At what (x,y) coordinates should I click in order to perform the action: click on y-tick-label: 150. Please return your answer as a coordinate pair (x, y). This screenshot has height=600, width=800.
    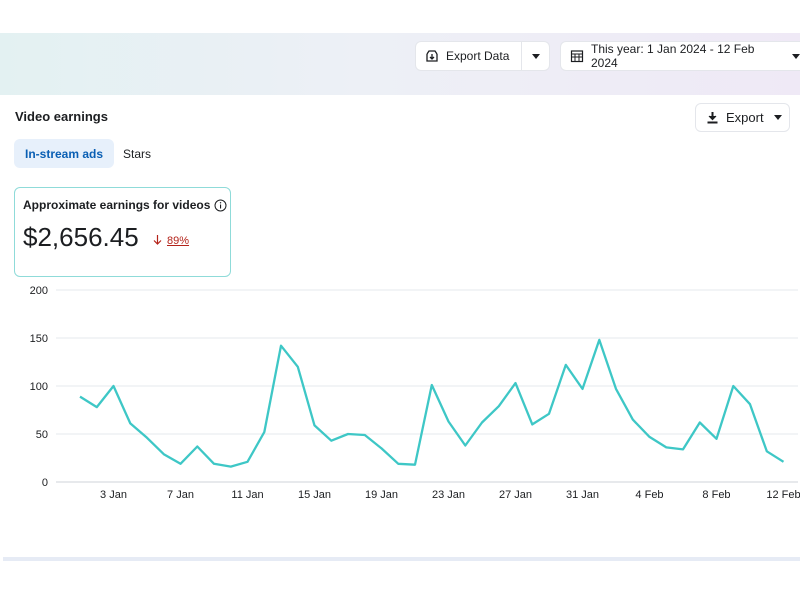
    Looking at the image, I should click on (39, 339).